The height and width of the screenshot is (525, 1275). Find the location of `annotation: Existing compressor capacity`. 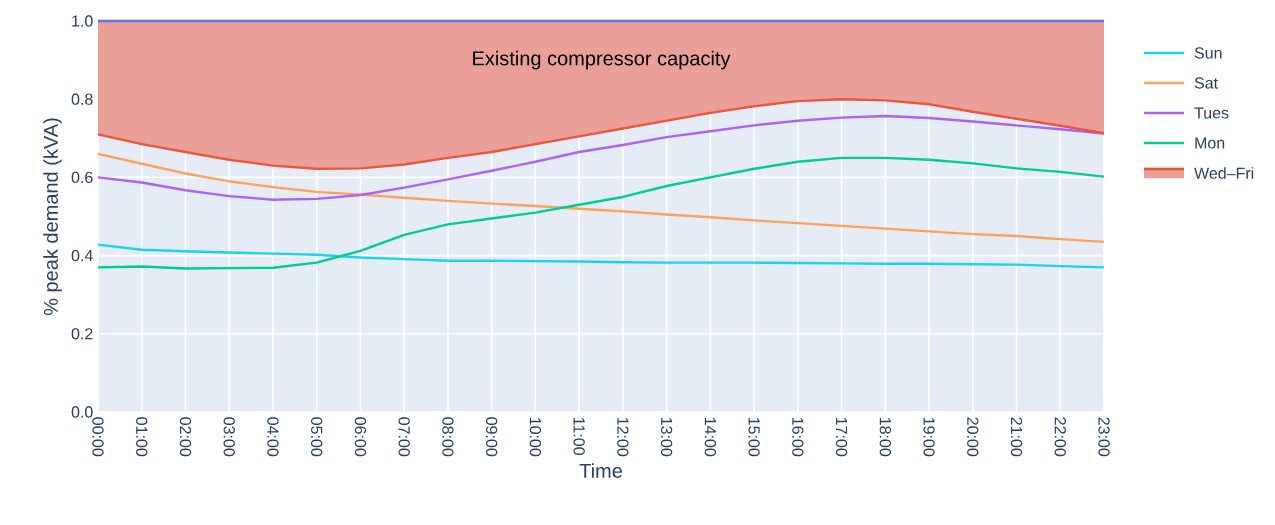

annotation: Existing compressor capacity is located at coordinates (602, 60).